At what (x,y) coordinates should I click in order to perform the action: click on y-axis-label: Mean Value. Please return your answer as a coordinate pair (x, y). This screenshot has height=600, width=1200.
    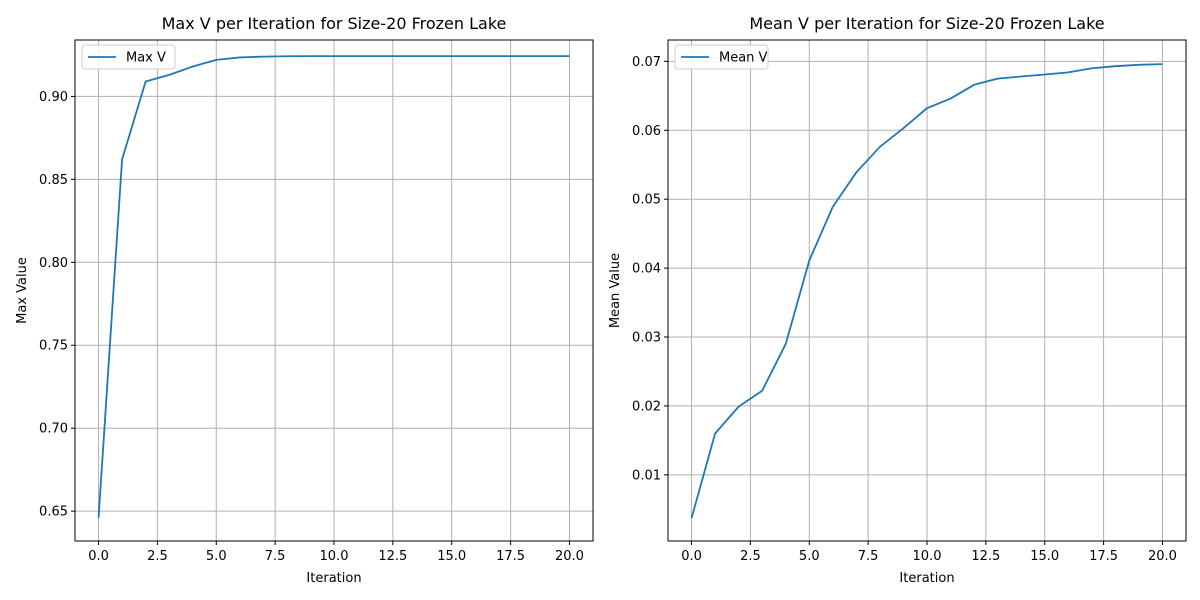
    Looking at the image, I should click on (615, 290).